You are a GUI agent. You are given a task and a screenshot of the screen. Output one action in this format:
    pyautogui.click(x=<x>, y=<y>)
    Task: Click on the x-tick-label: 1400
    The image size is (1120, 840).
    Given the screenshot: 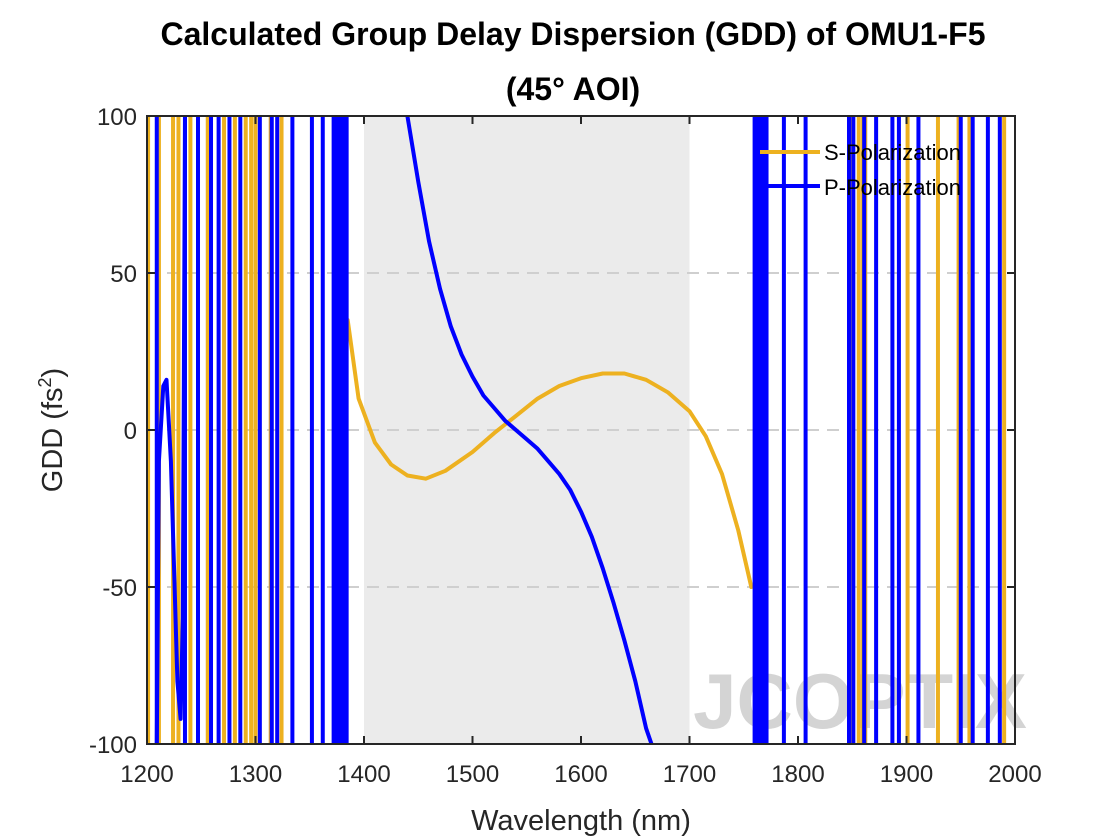 What is the action you would take?
    pyautogui.click(x=363, y=774)
    